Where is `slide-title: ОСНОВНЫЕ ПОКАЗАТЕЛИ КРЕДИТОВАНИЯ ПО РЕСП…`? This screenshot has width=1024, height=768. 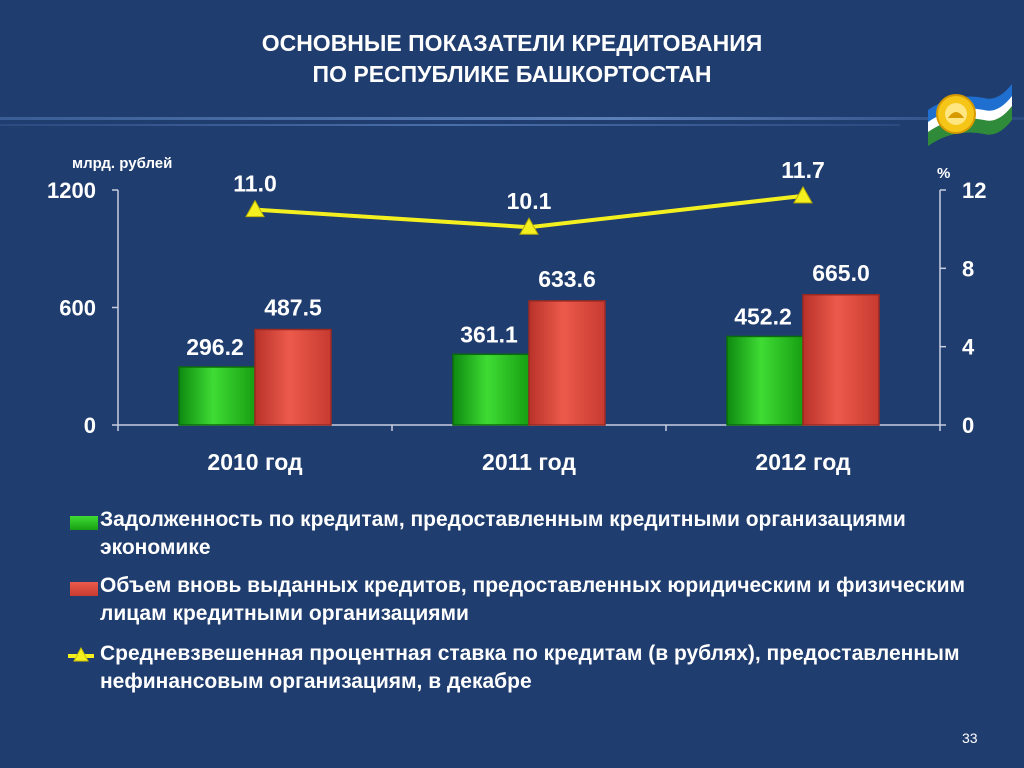
slide-title: ОСНОВНЫЕ ПОКАЗАТЕЛИ КРЕДИТОВАНИЯ ПО РЕСП… is located at coordinates (512, 59).